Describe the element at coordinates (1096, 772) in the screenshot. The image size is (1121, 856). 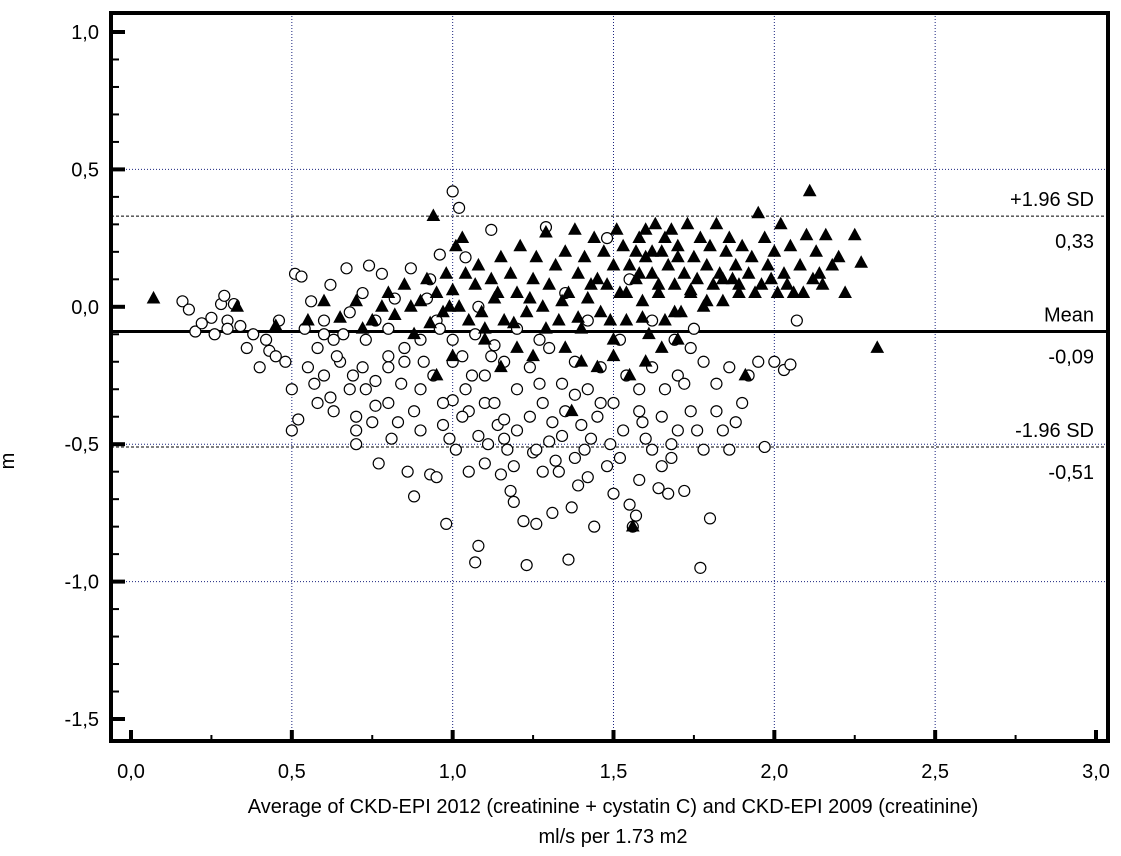
I see `x-tick-label: 3,0` at that location.